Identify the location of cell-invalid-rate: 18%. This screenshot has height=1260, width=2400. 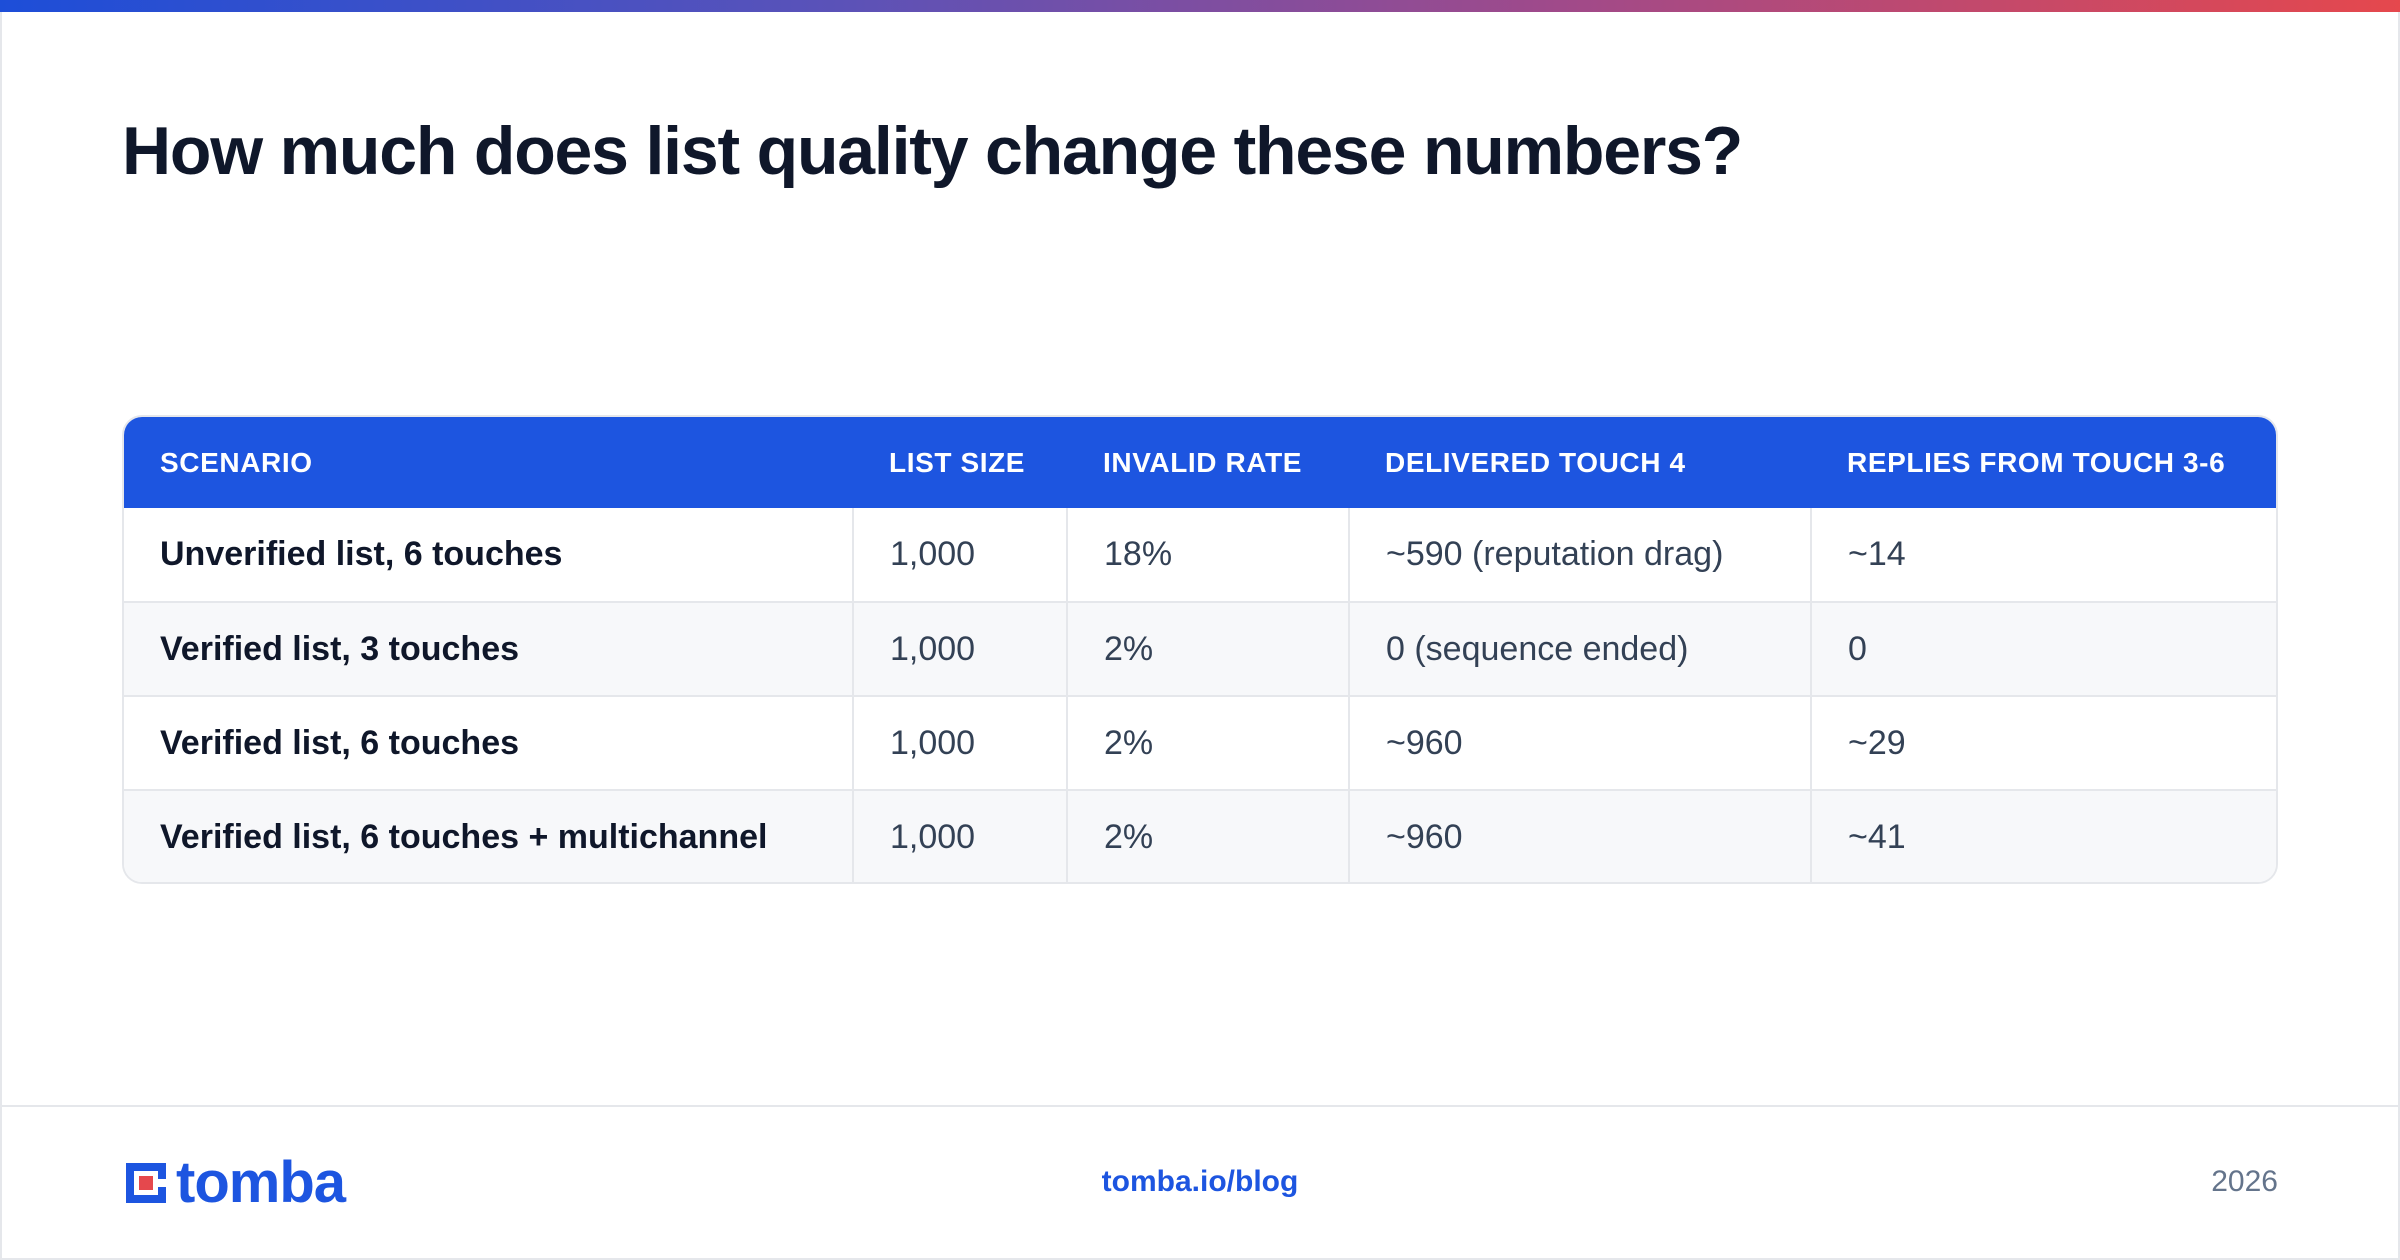
(1207, 555).